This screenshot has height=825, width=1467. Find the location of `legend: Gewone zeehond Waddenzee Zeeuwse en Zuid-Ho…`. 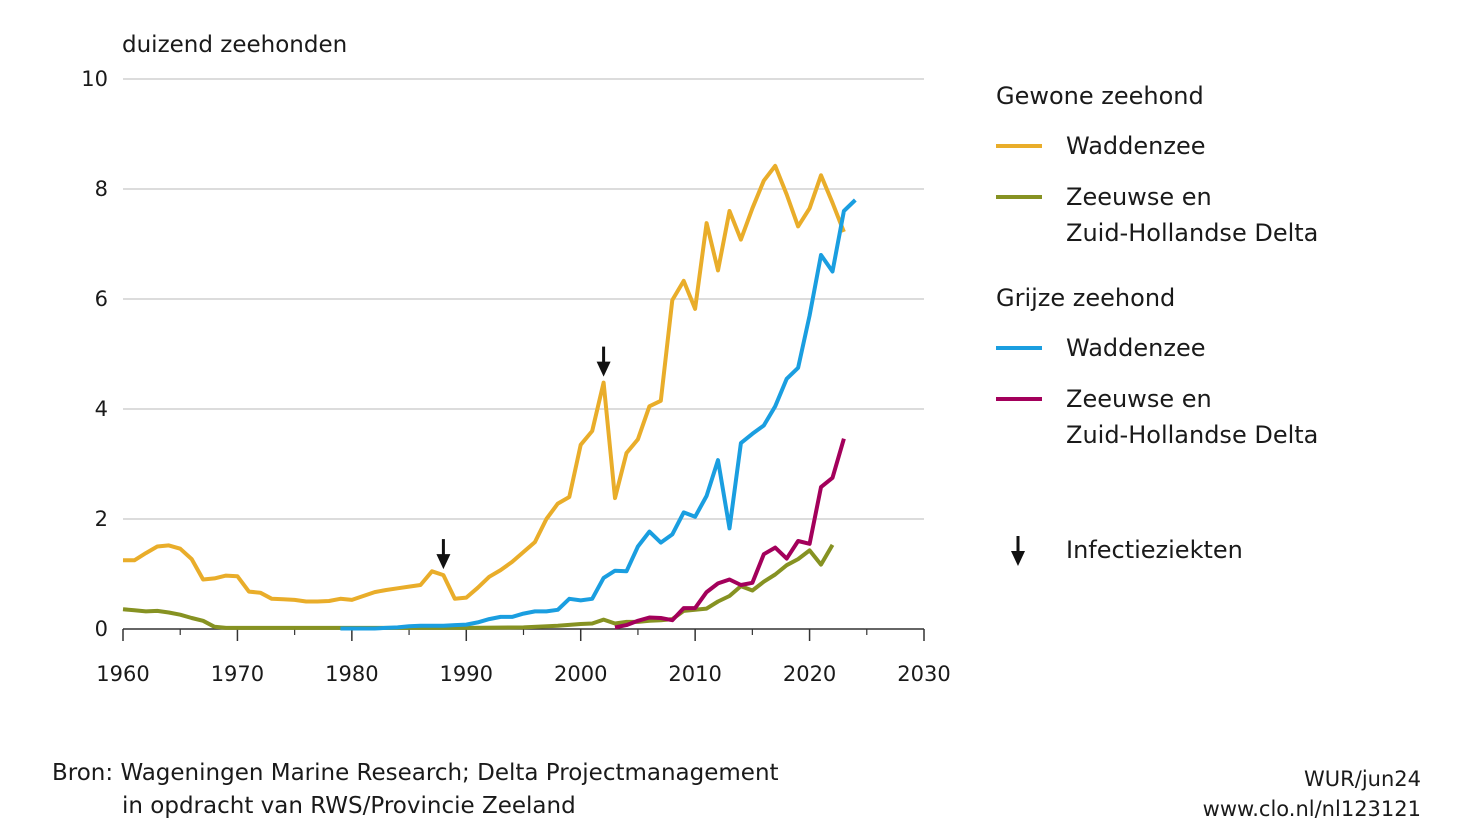

legend: Gewone zeehond Waddenzee Zeeuwse en Zuid-Ho… is located at coordinates (1157, 324).